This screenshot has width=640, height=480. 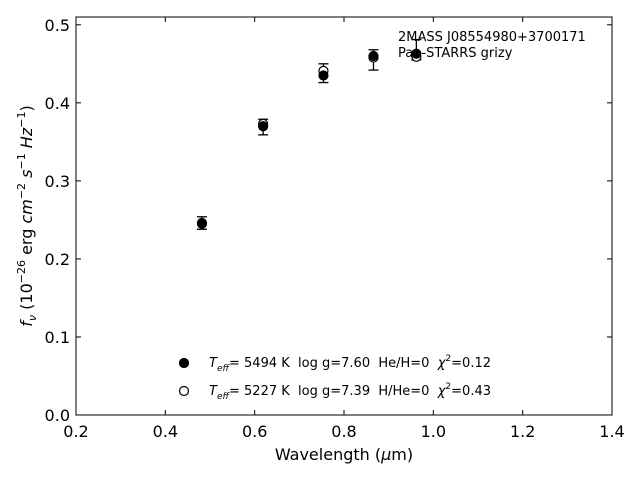 What do you see at coordinates (27, 215) in the screenshot?
I see `y-axis-label: fν (10−26 erg cm−2 s−1 Hz−1)` at bounding box center [27, 215].